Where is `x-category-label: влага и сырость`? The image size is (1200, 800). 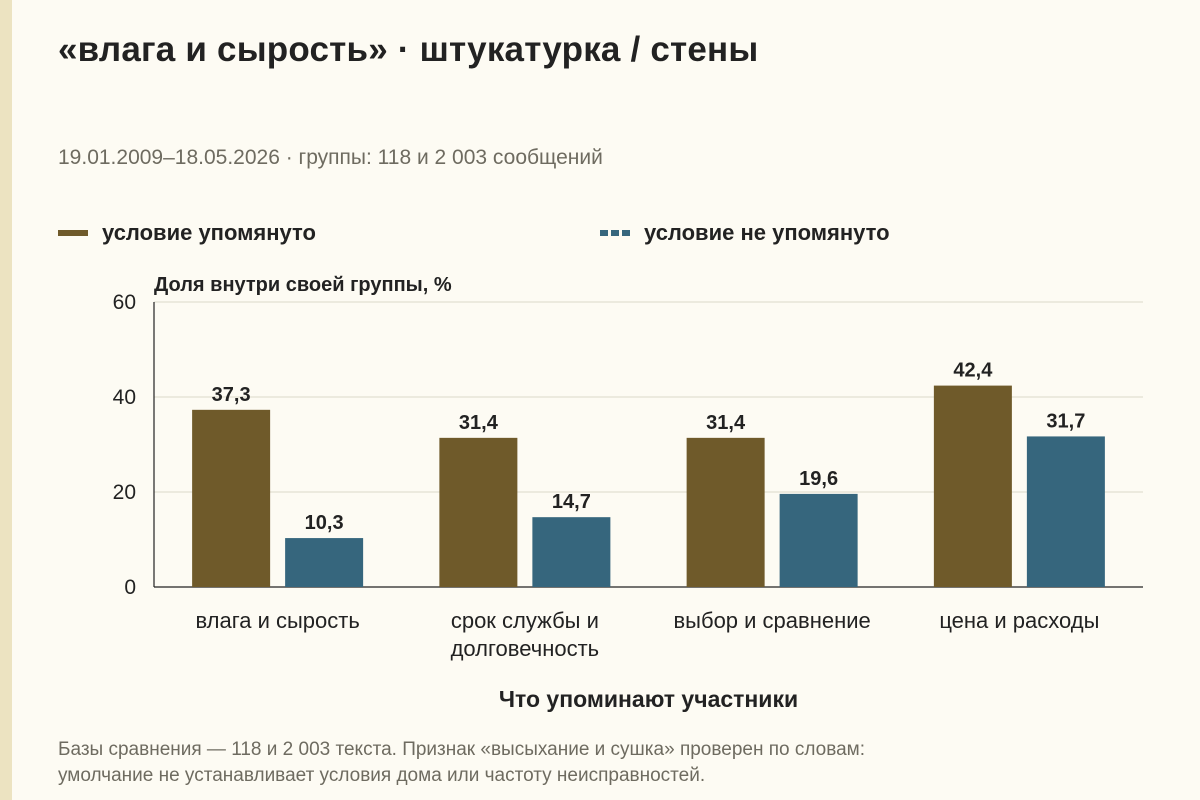
x-category-label: влага и сырость is located at coordinates (277, 620).